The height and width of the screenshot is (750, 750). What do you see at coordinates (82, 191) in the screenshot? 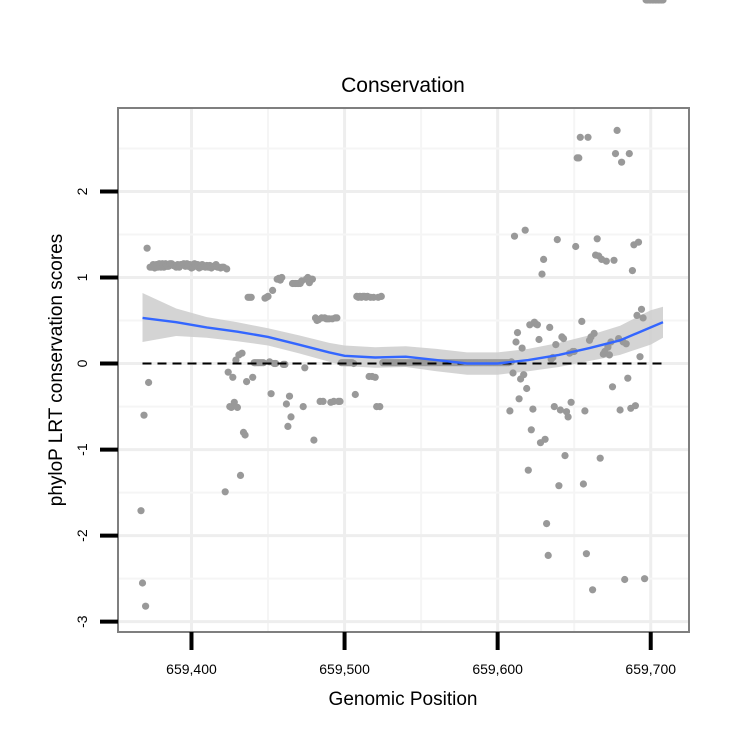
I see `y-tick-label: 2` at bounding box center [82, 191].